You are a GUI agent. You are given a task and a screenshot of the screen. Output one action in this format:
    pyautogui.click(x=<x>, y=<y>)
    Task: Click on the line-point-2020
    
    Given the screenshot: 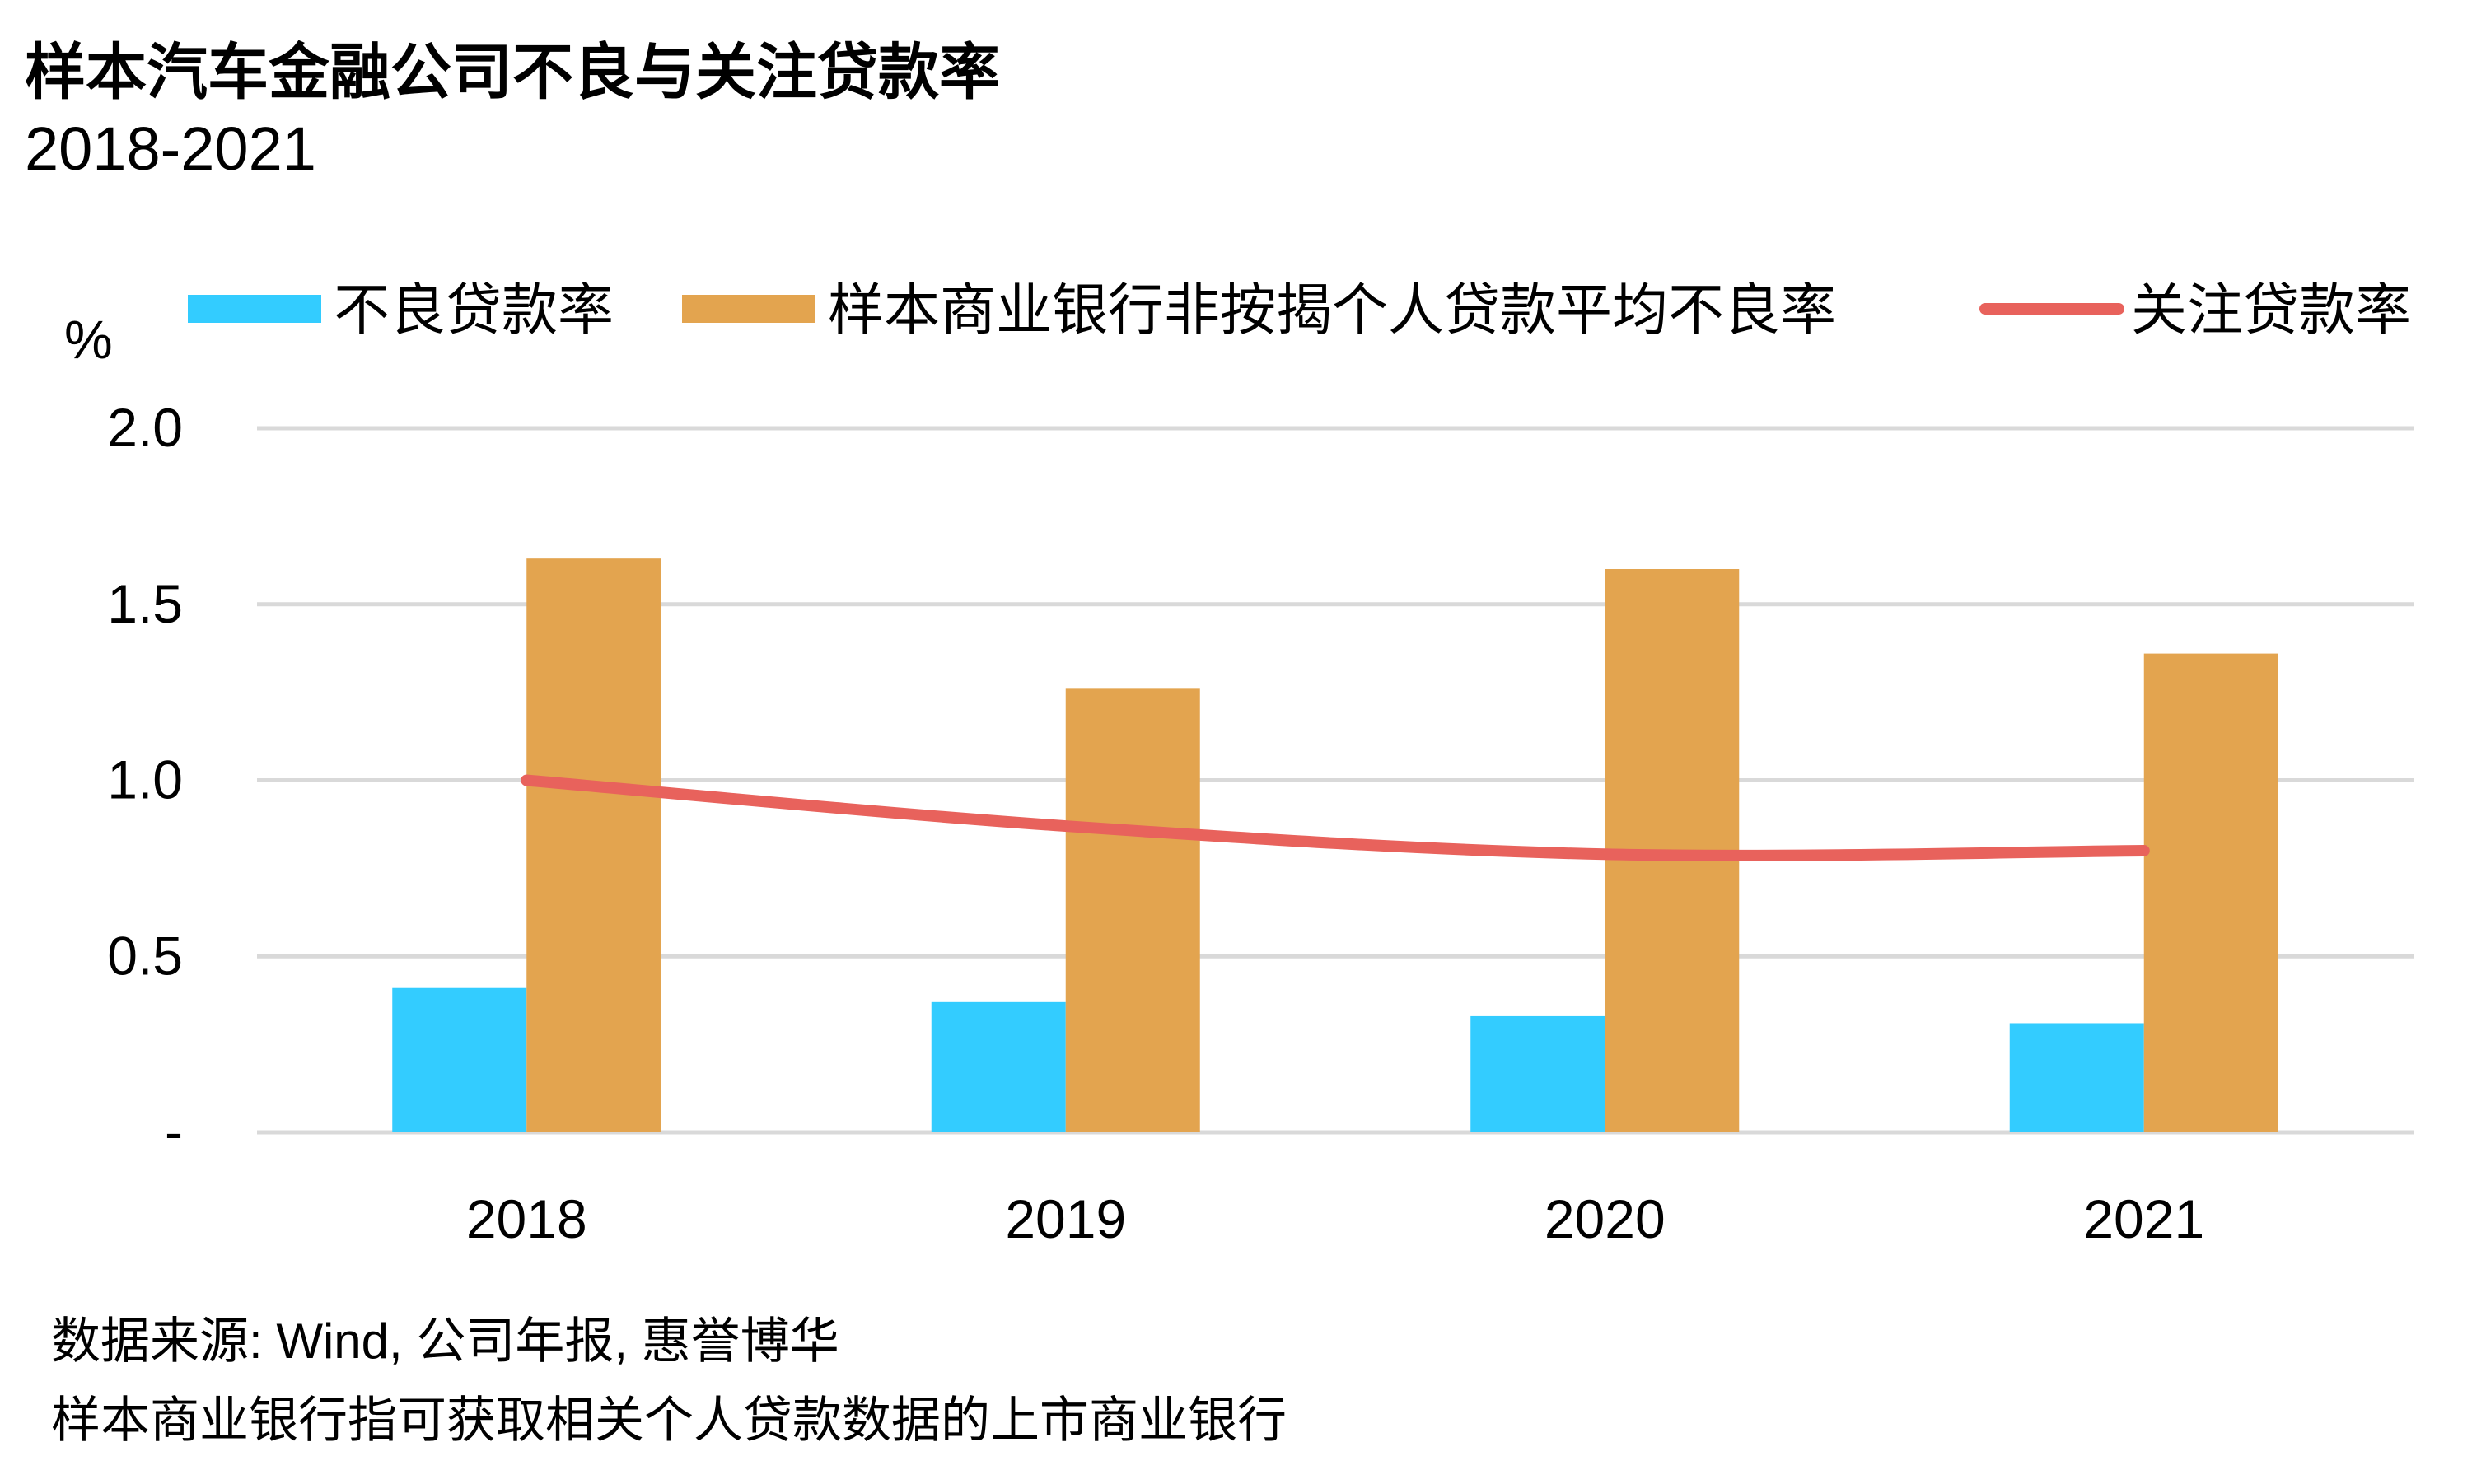 What is the action you would take?
    pyautogui.click(x=1605, y=854)
    